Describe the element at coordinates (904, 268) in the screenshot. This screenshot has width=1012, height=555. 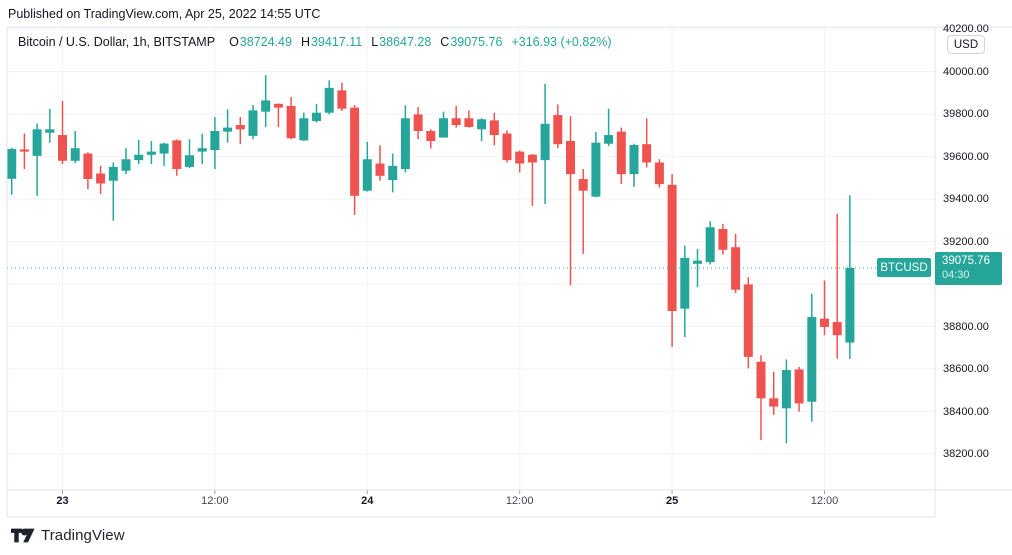
I see `price-line-symbol-chip: BTCUSD` at that location.